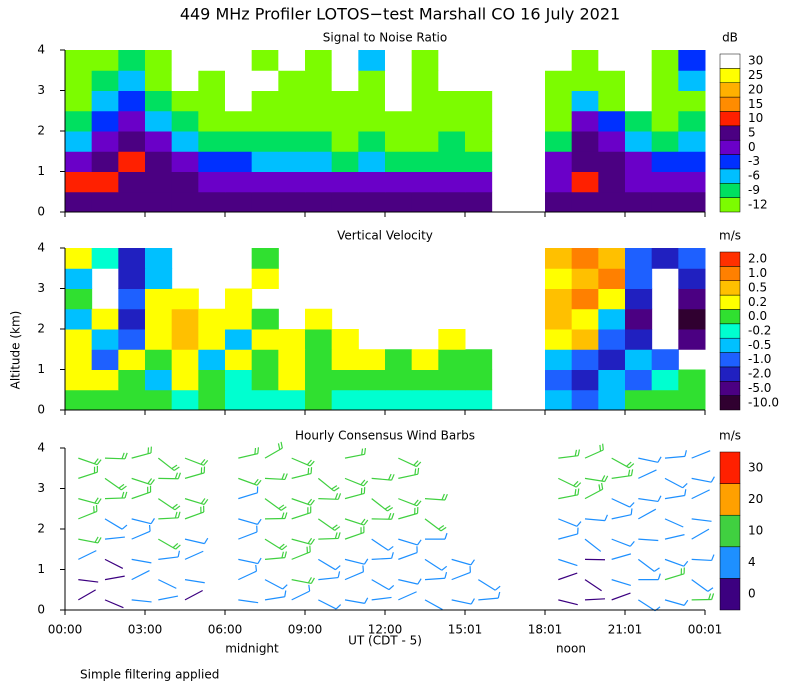 This screenshot has width=800, height=700. Describe the element at coordinates (465, 630) in the screenshot. I see `x-tick-label: 15:01` at that location.